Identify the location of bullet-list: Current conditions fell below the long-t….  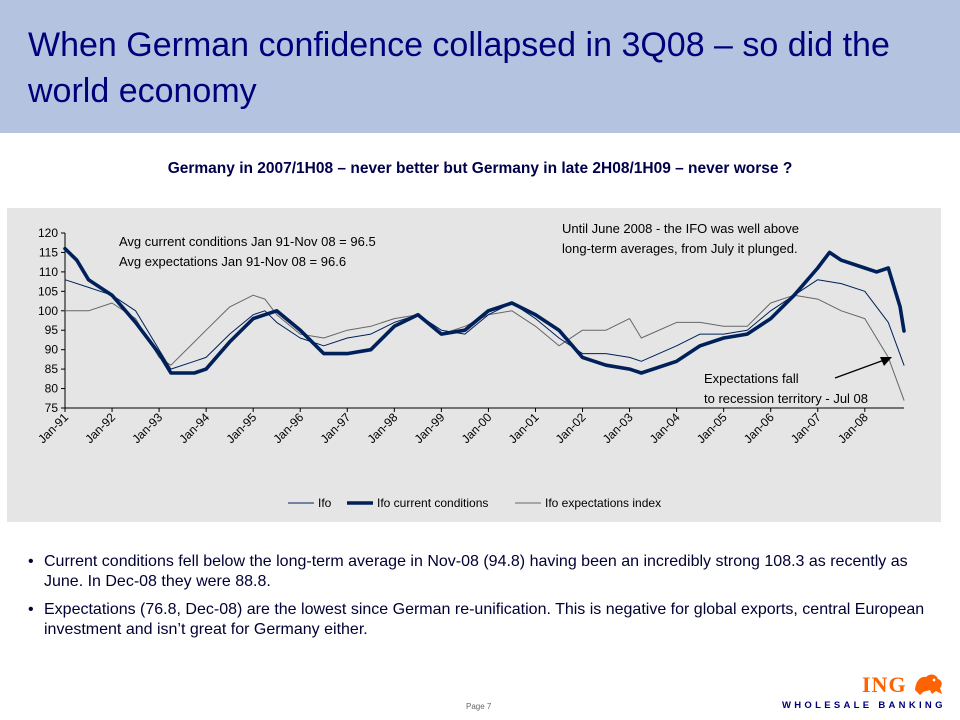
(478, 600).